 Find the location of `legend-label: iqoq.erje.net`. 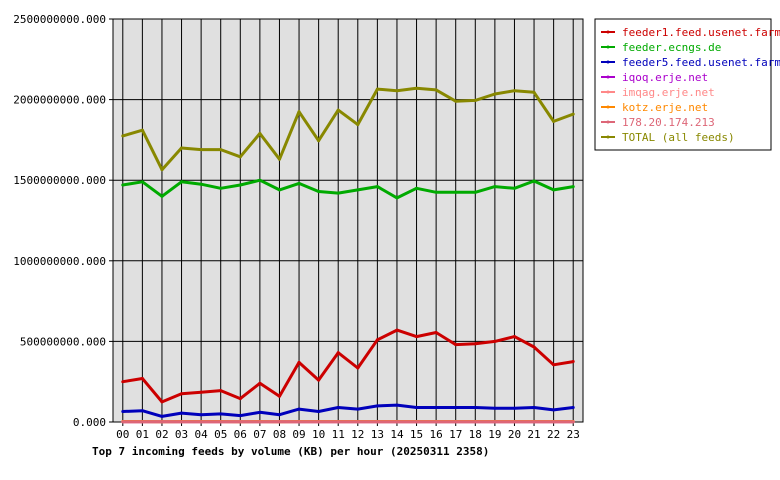

legend-label: iqoq.erje.net is located at coordinates (665, 77).